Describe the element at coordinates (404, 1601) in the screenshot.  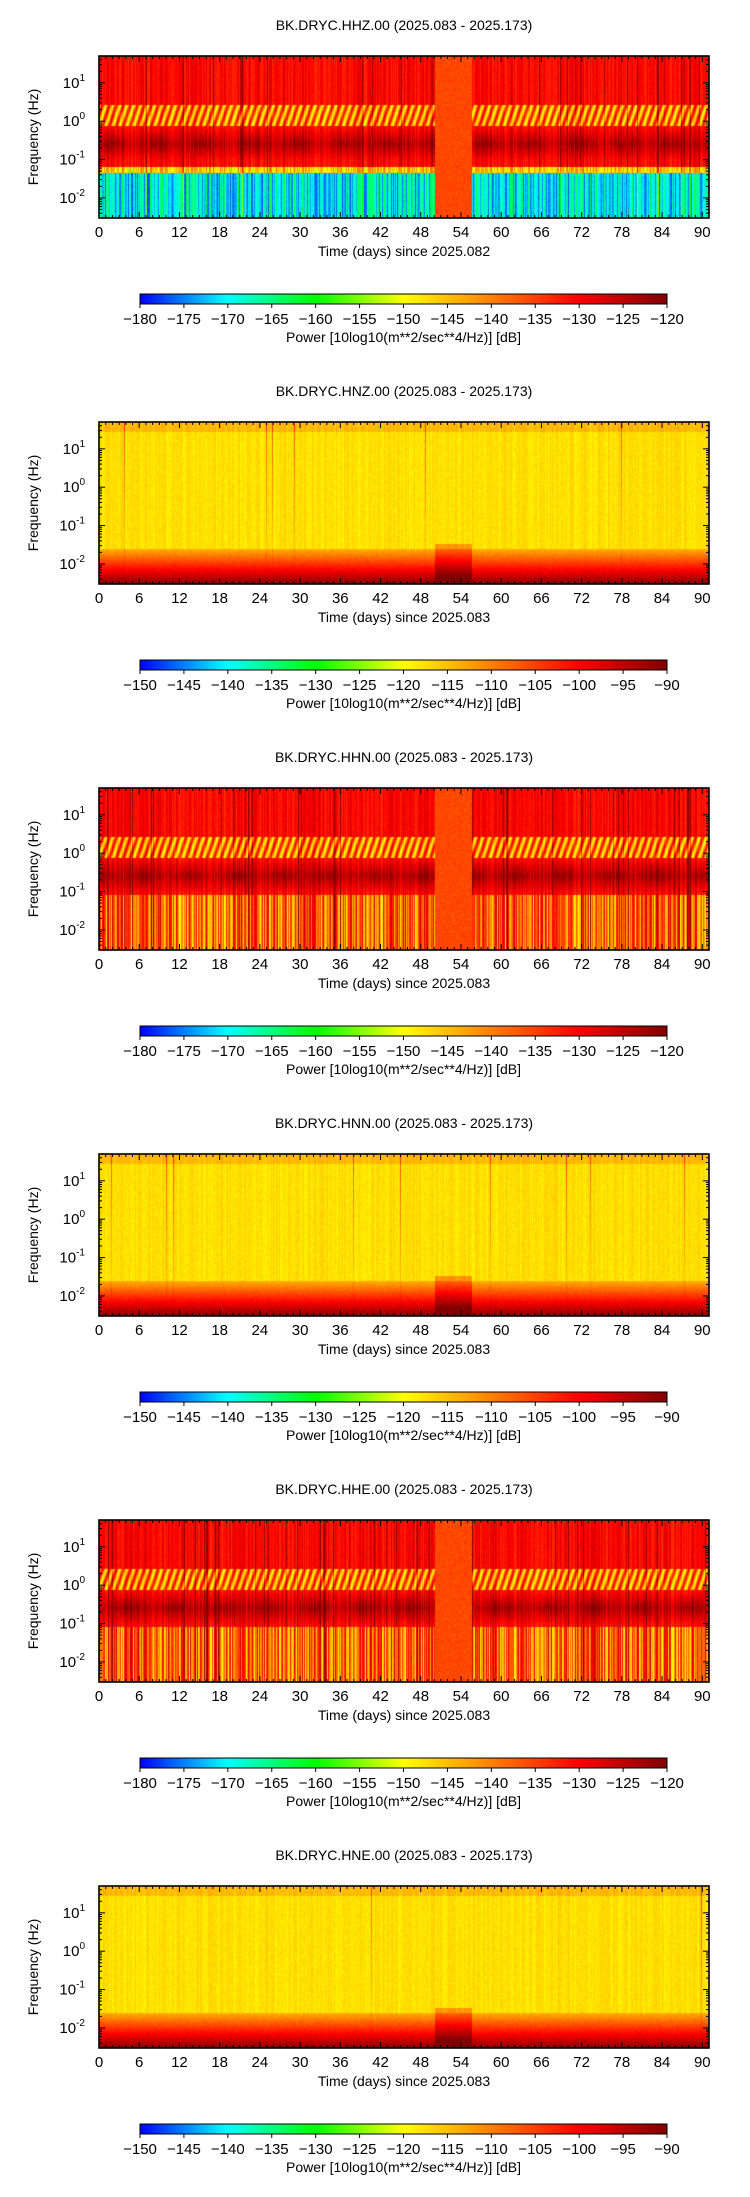
I see `spectrogram-image` at that location.